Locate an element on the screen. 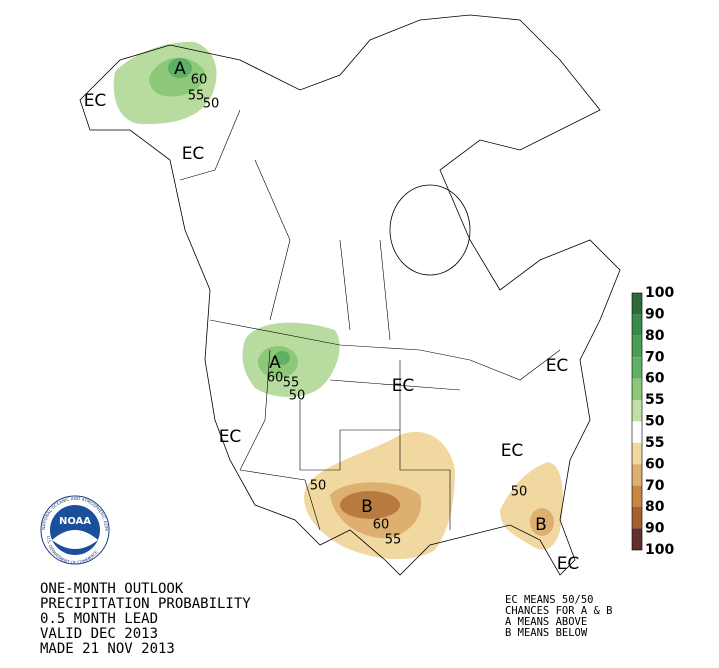  legend-frame is located at coordinates (637, 421).